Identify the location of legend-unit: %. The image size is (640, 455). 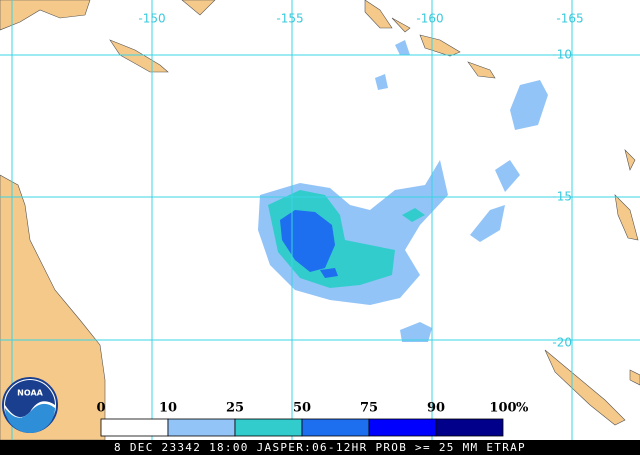
(522, 408).